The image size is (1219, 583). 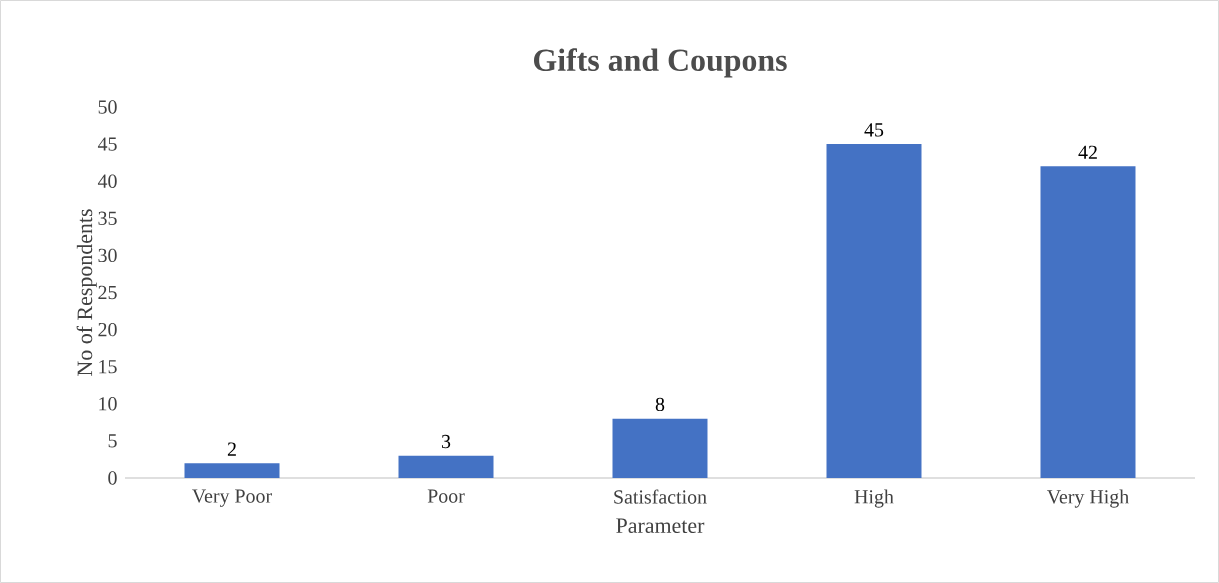 I want to click on y-tick-label: 30, so click(x=107, y=255).